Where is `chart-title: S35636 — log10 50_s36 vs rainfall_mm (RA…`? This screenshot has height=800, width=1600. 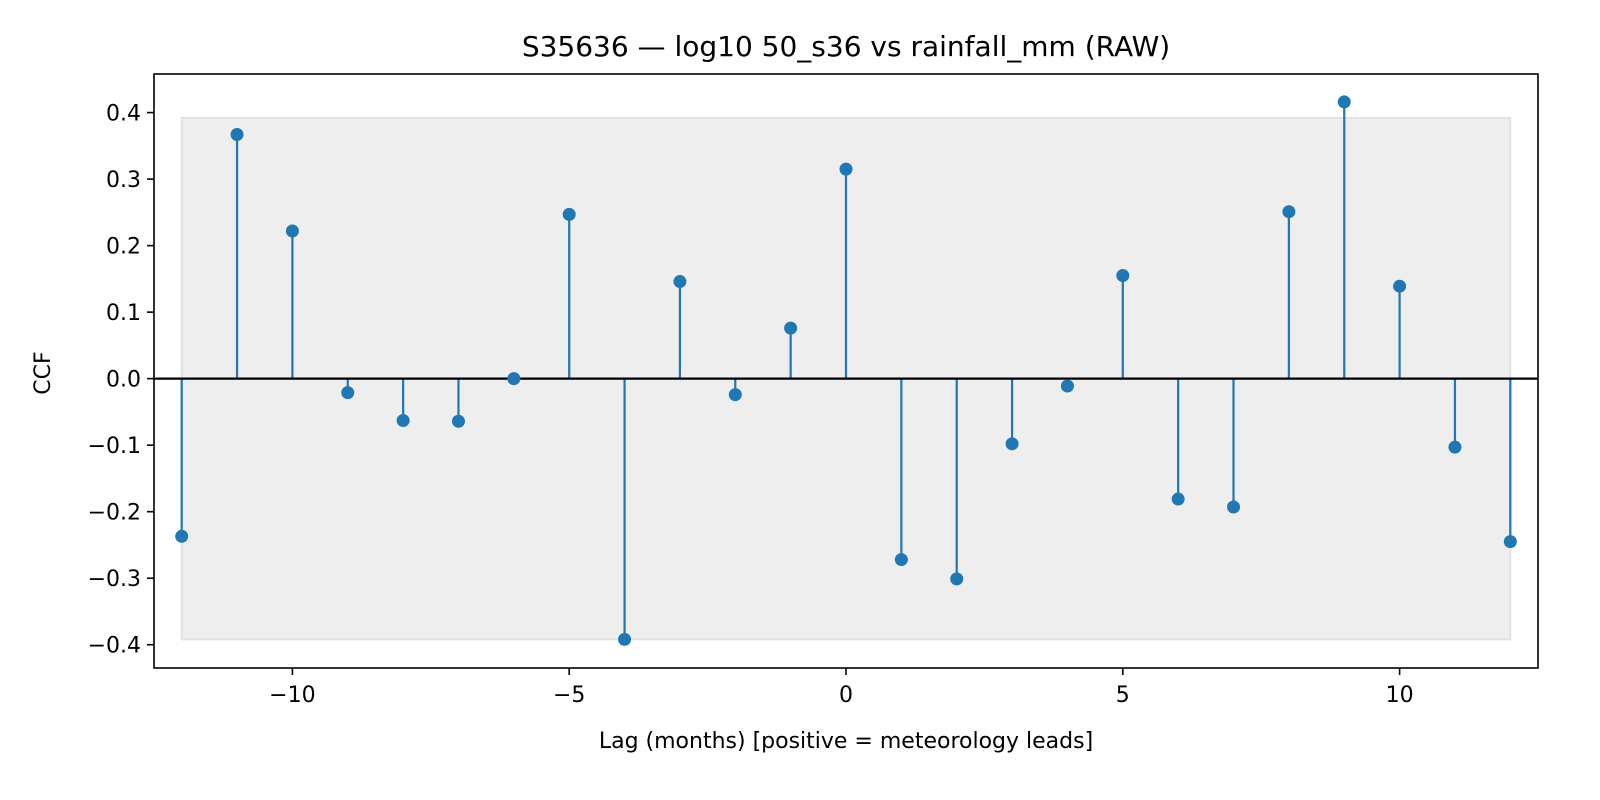
chart-title: S35636 — log10 50_s36 vs rainfall_mm (RA… is located at coordinates (846, 46).